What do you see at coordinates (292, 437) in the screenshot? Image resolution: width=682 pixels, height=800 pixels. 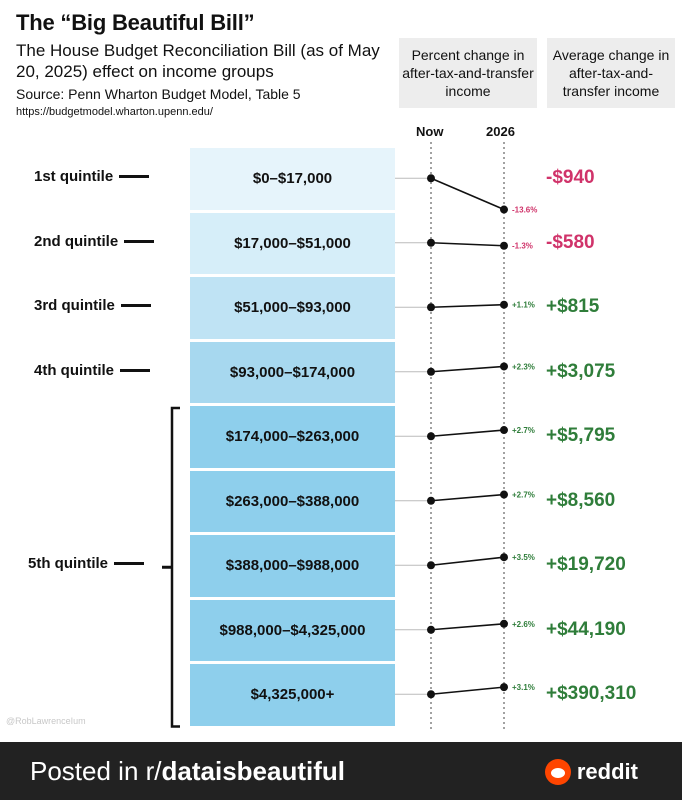 I see `income-band: $174,000–$263,000` at bounding box center [292, 437].